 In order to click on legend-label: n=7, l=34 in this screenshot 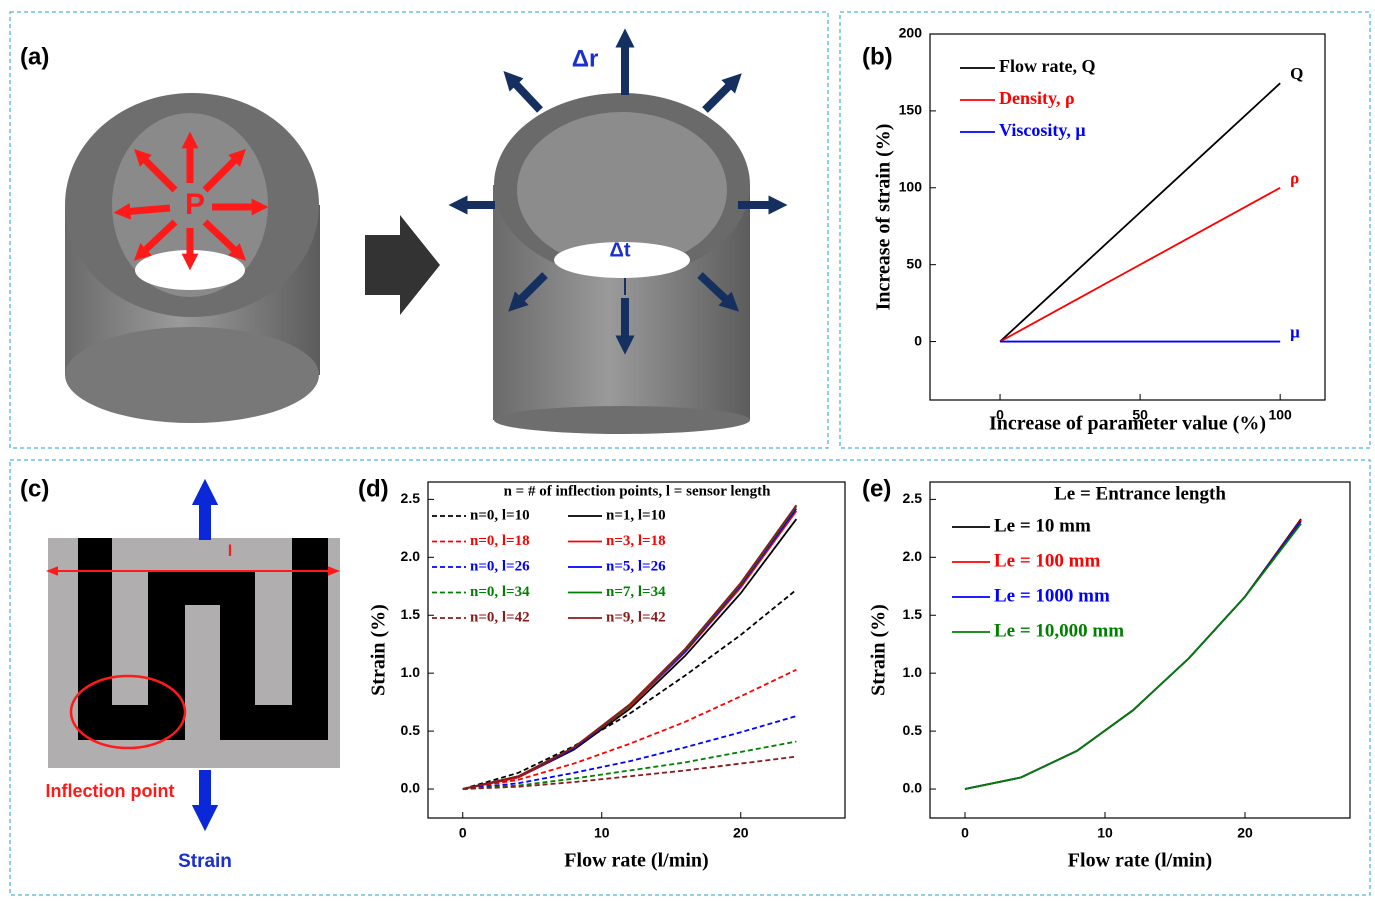, I will do `click(636, 592)`.